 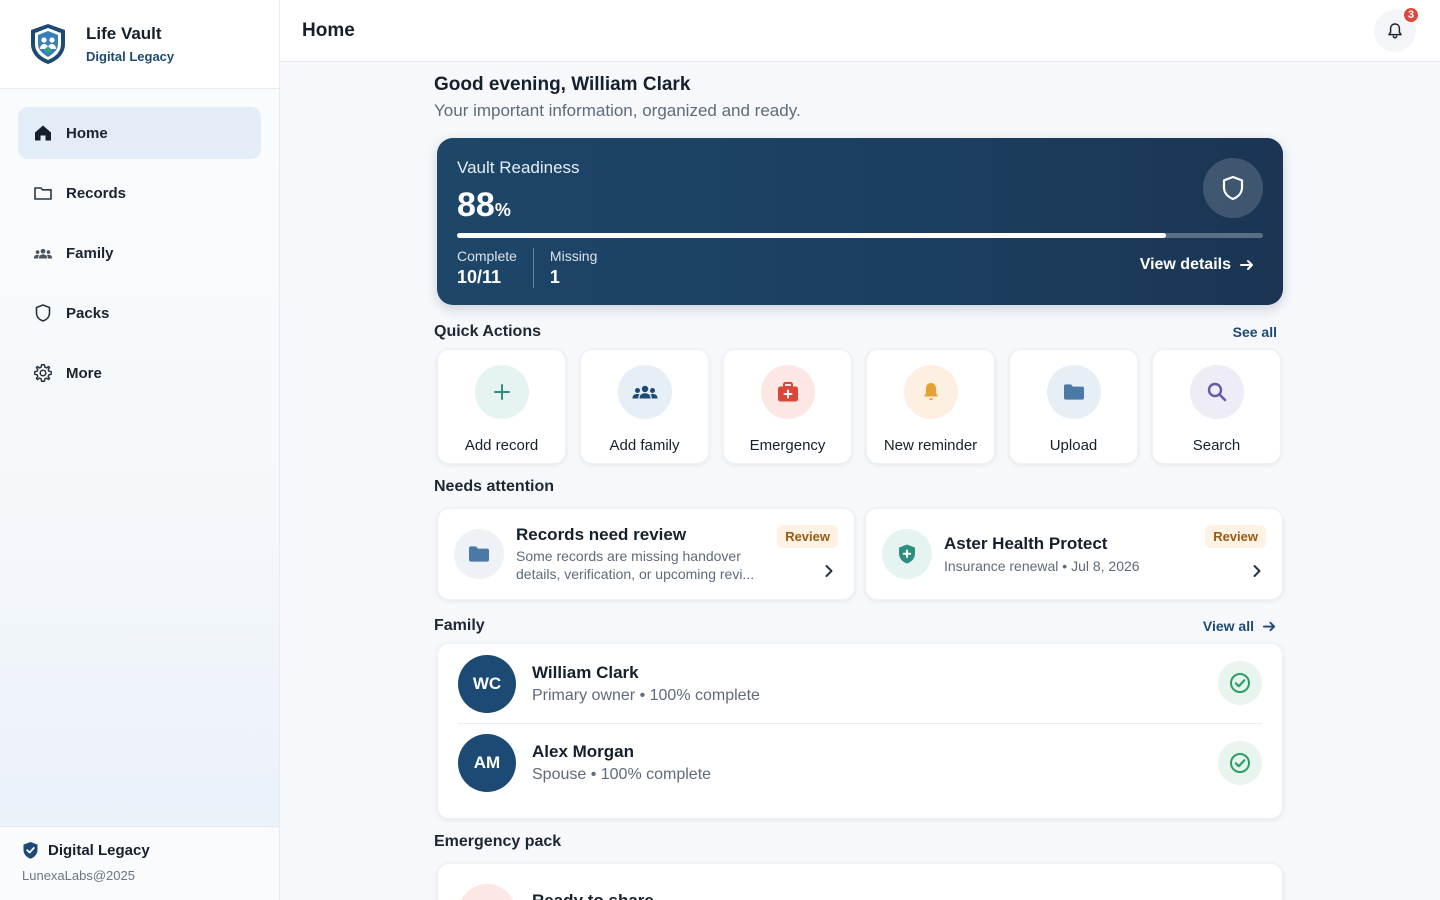 I want to click on quick-action-add-family: Add family, so click(x=644, y=406).